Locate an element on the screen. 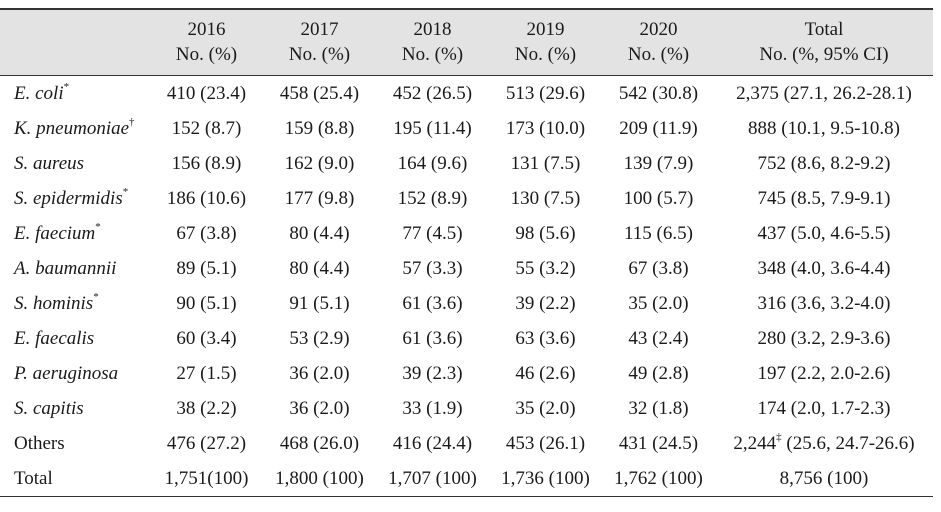 The image size is (941, 512). header-year: Total is located at coordinates (824, 29).